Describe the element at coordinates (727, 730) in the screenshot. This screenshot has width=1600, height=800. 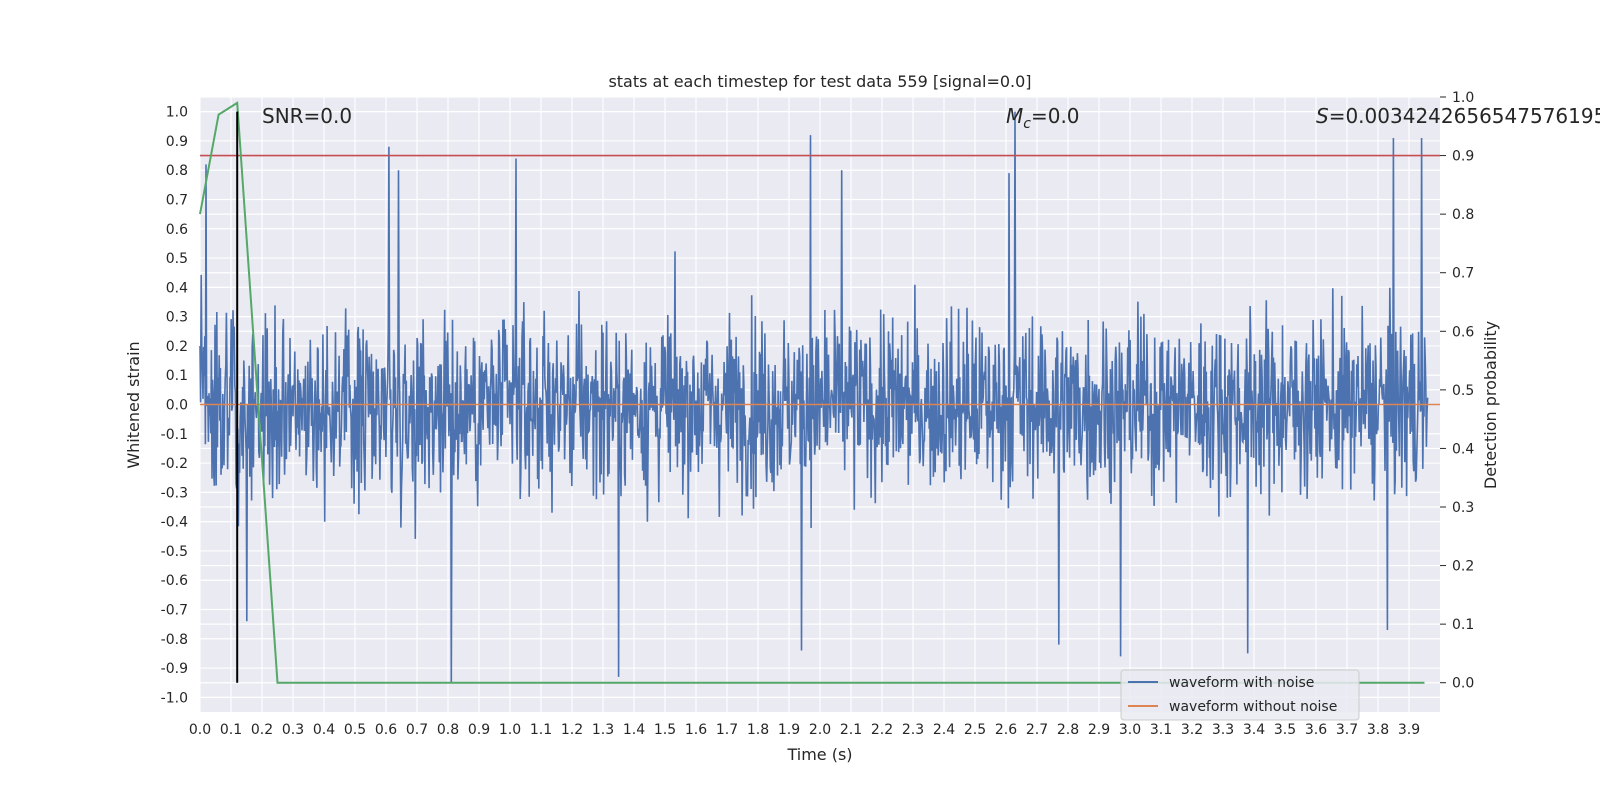
I see `x-tick-label: 1.7` at that location.